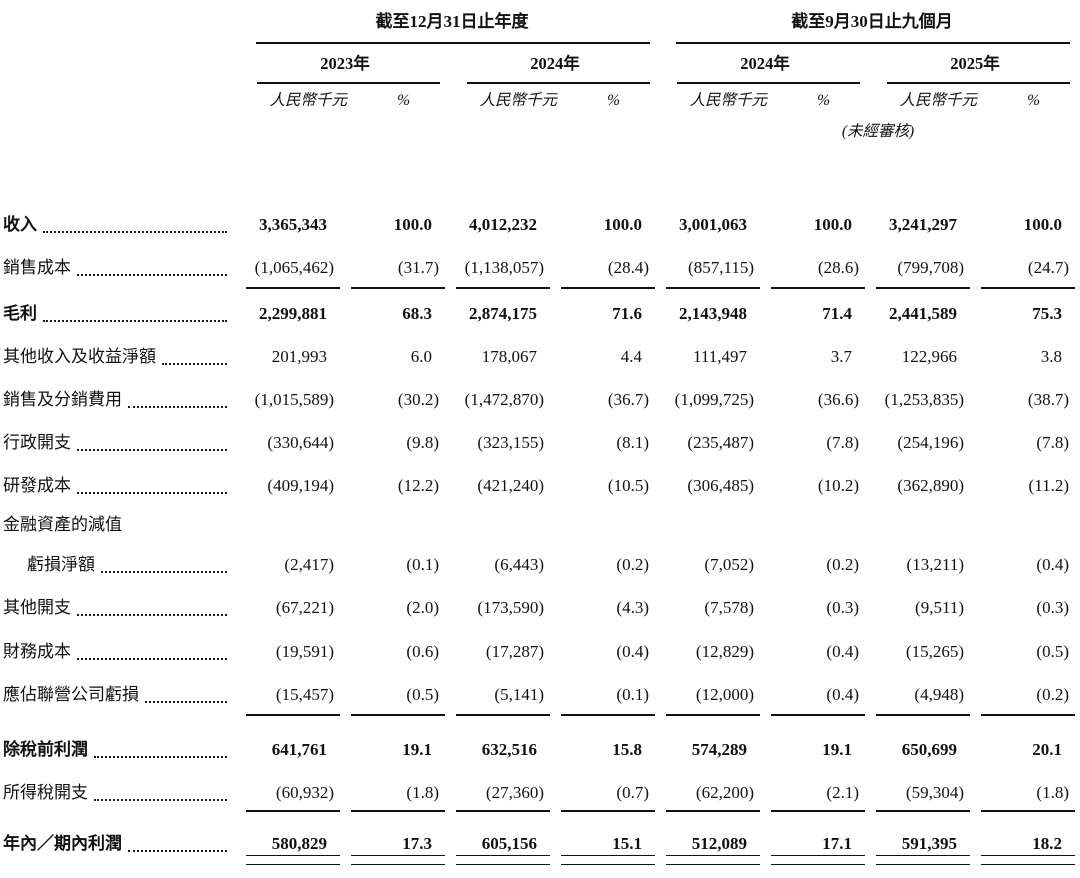 This screenshot has height=878, width=1080. What do you see at coordinates (720, 485) in the screenshot?
I see `value-cell: (306,485)` at bounding box center [720, 485].